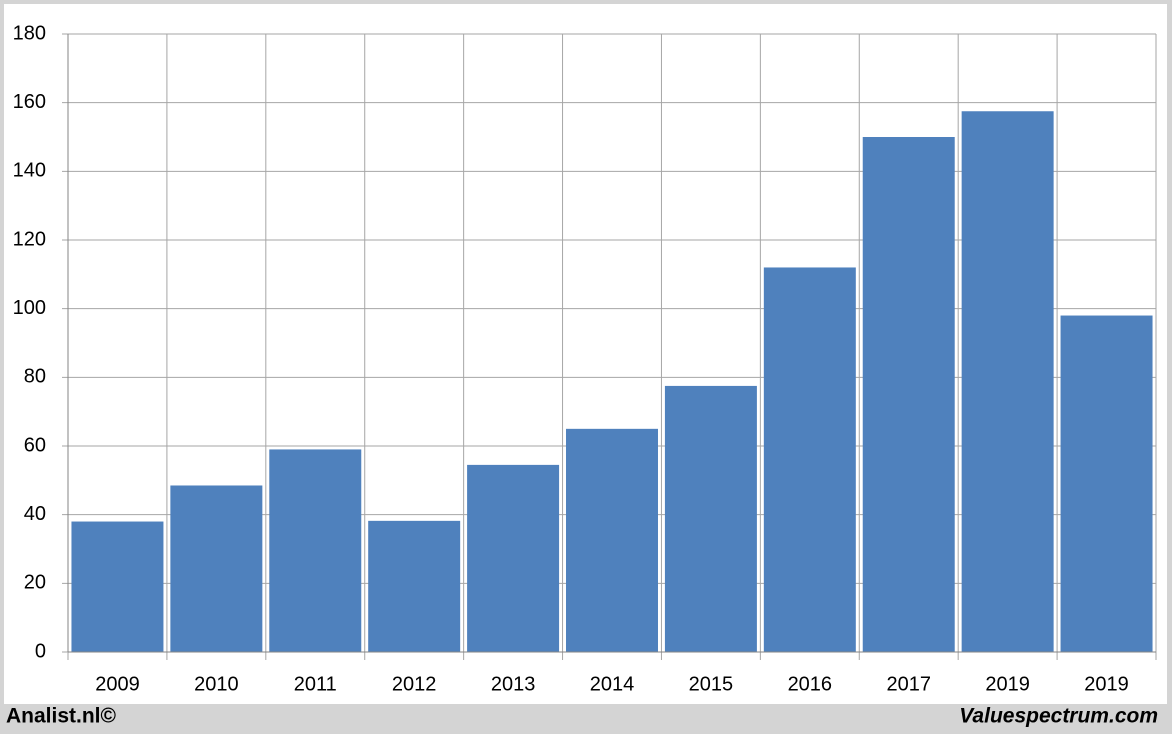 This screenshot has width=1172, height=734. What do you see at coordinates (40, 651) in the screenshot?
I see `y-tick-label: 0` at bounding box center [40, 651].